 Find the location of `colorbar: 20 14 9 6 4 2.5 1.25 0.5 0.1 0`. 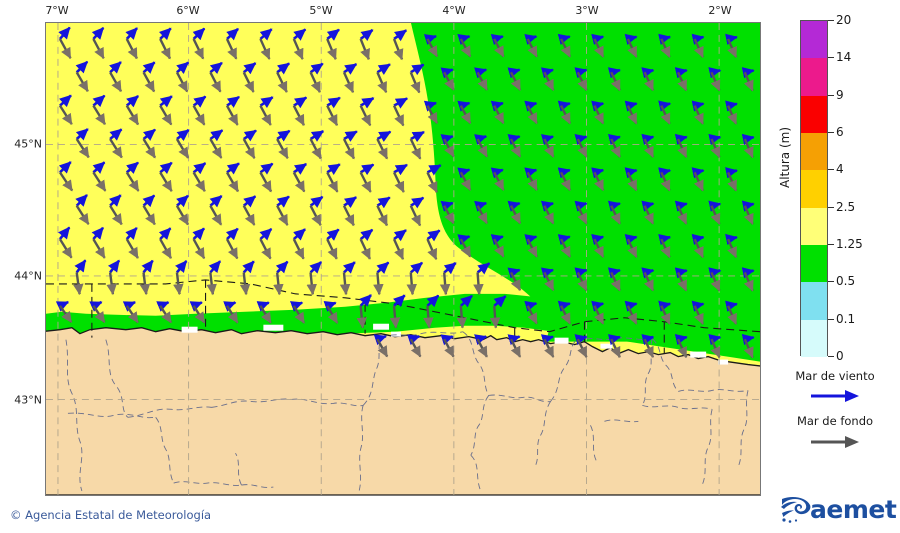

colorbar: 20 14 9 6 4 2.5 1.25 0.5 0.1 0 is located at coordinates (831, 188).